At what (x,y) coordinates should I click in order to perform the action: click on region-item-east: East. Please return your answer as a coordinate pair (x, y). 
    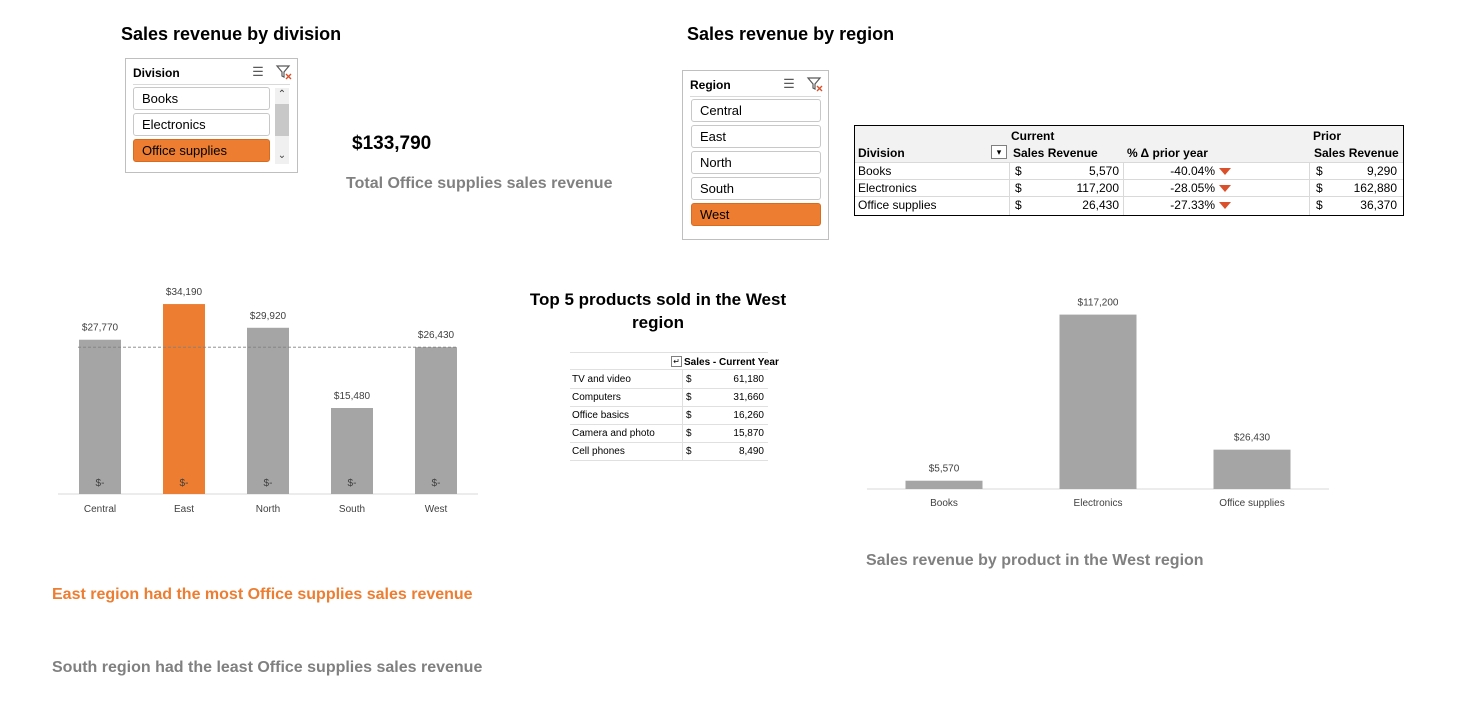
    Looking at the image, I should click on (756, 136).